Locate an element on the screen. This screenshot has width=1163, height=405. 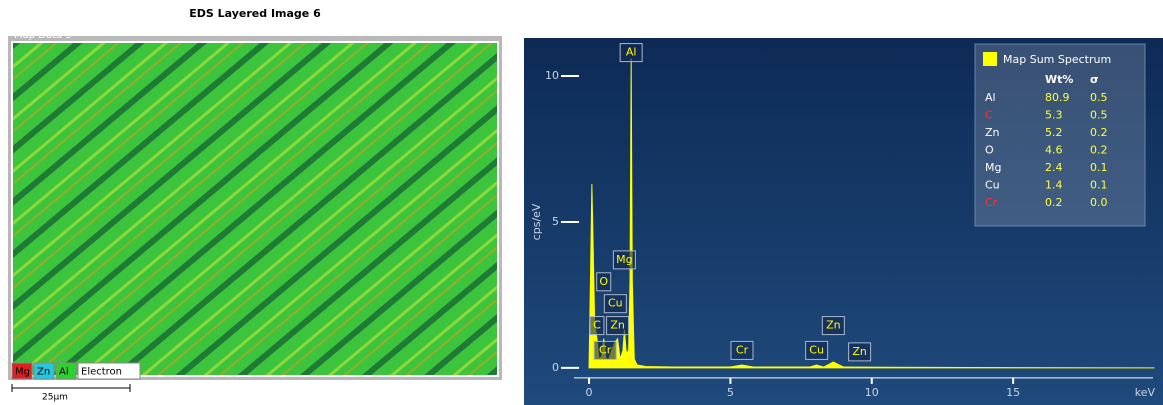
legend-column-header: σ is located at coordinates (1094, 79).